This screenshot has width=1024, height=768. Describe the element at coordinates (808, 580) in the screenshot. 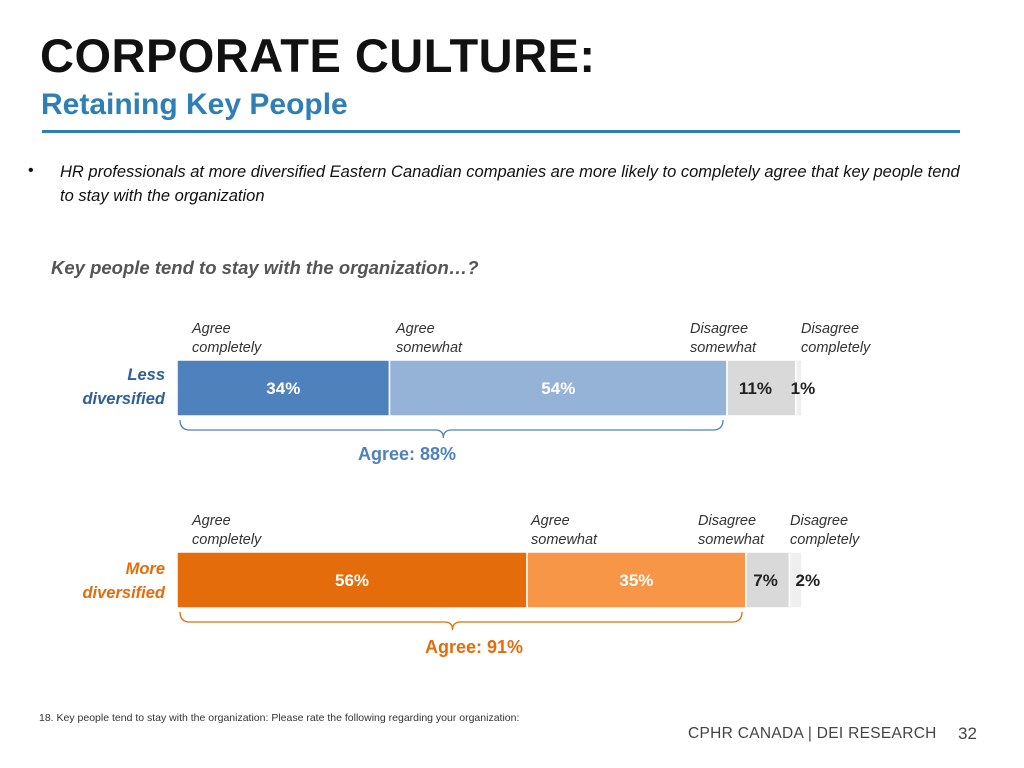

I see `bar-value-label: 2%` at that location.